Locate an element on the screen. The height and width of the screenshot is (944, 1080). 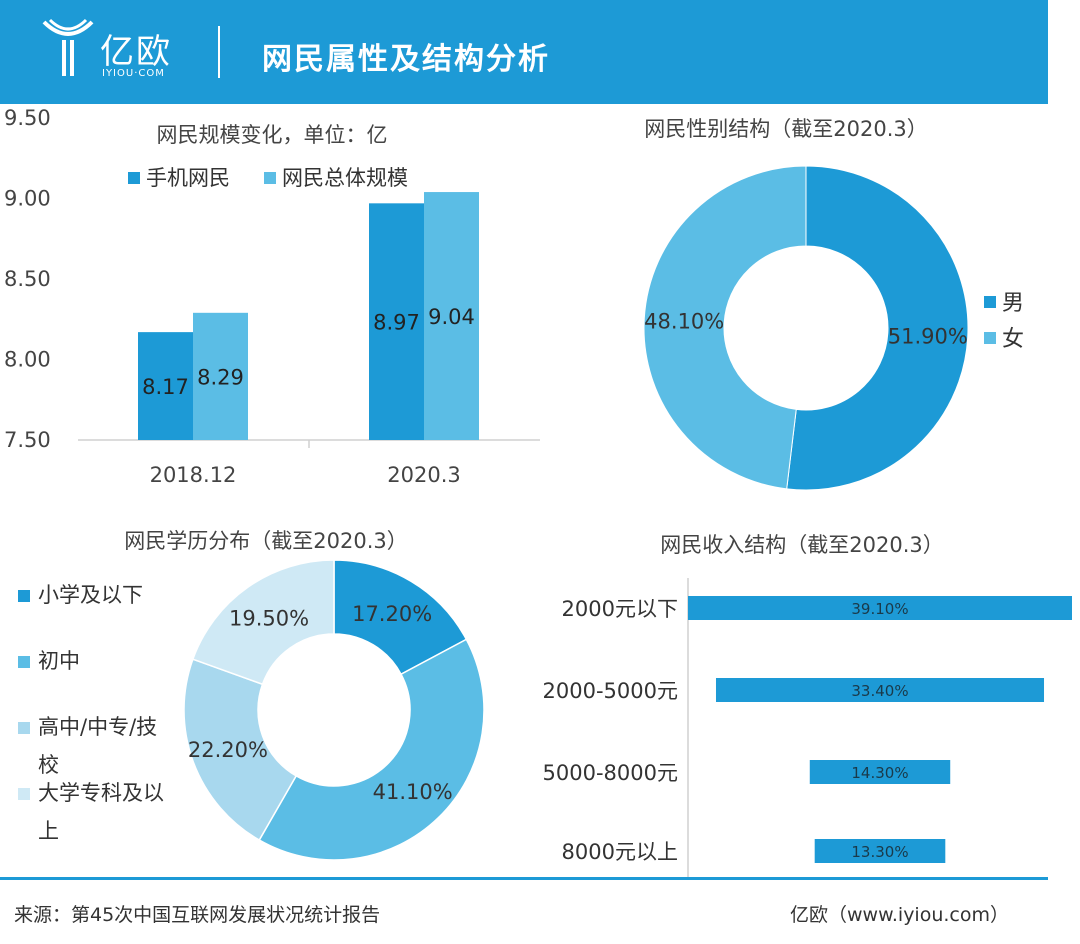
logo-subtext: IYIOU·COM is located at coordinates (133, 73).